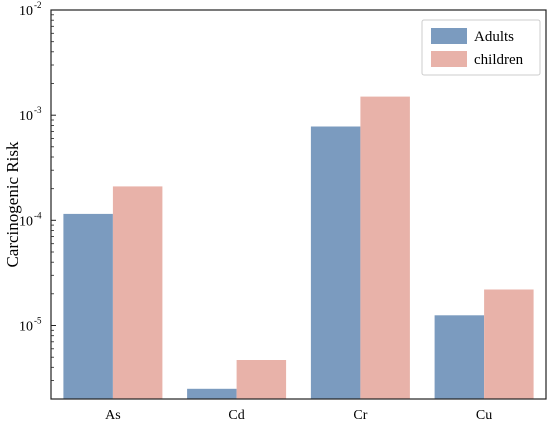 This screenshot has height=423, width=550. I want to click on y-tick-exponent: -5, so click(38, 321).